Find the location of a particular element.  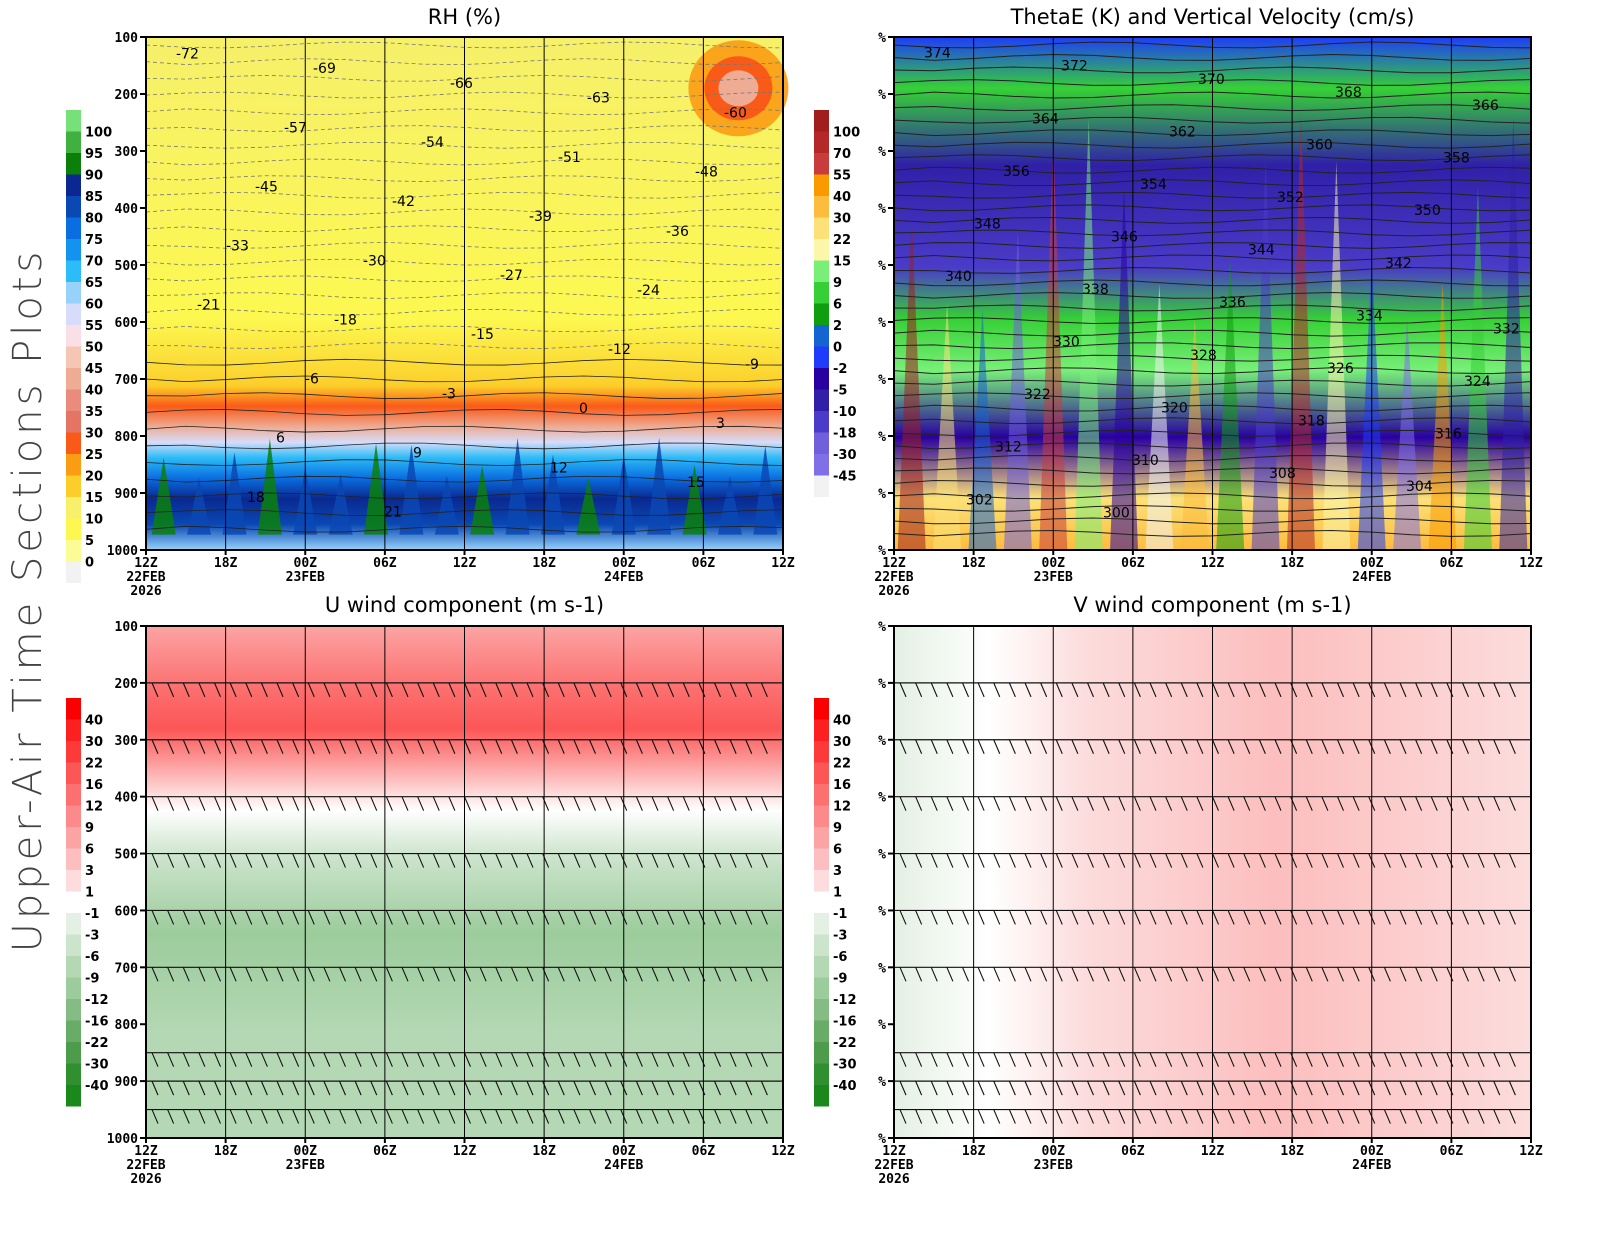

contour-label: -48 is located at coordinates (706, 173).